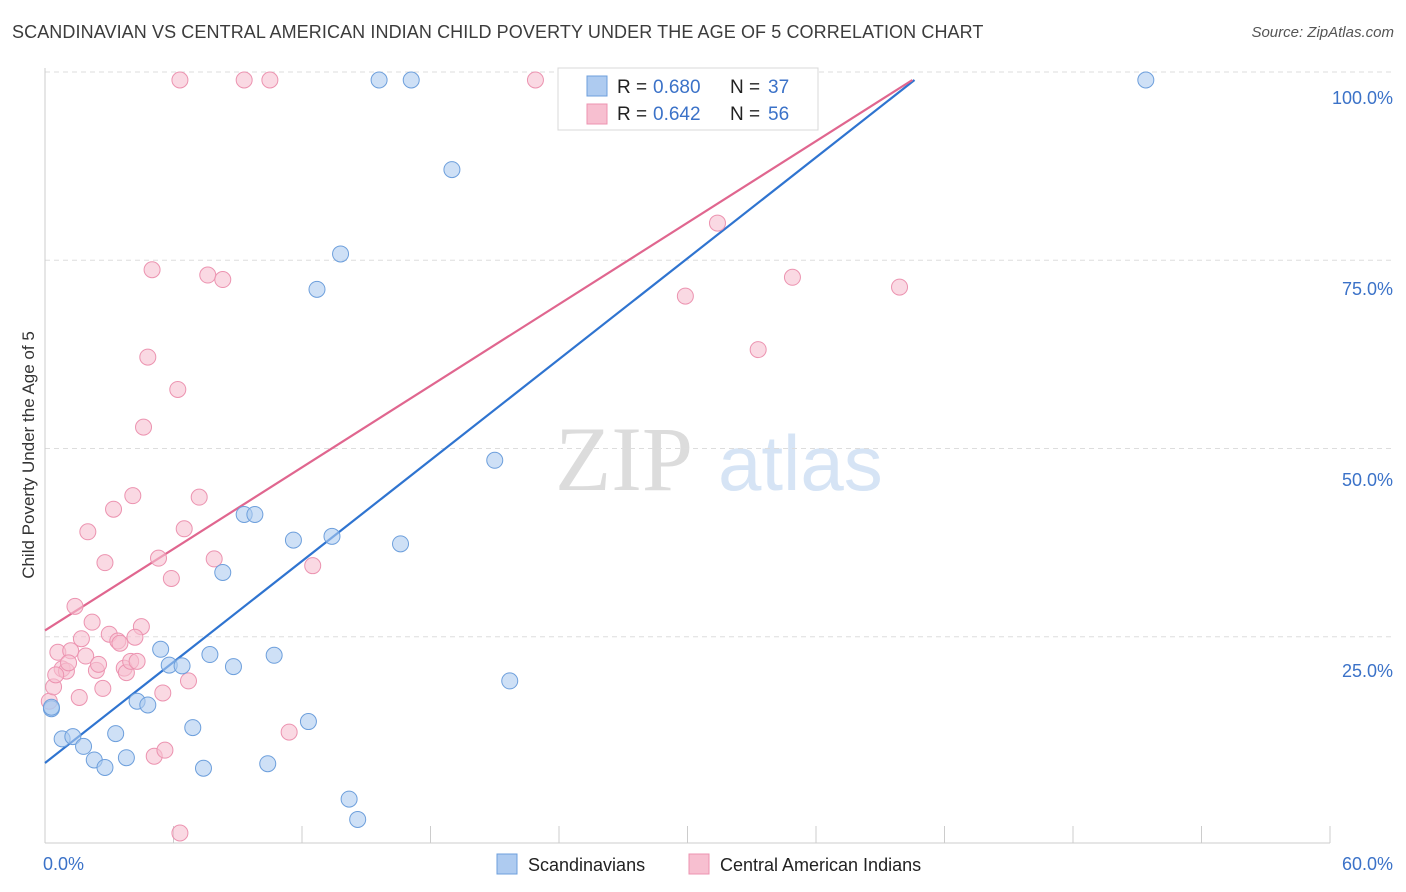 This screenshot has height=892, width=1406. I want to click on y-tick-label: 50.0%, so click(1367, 480).